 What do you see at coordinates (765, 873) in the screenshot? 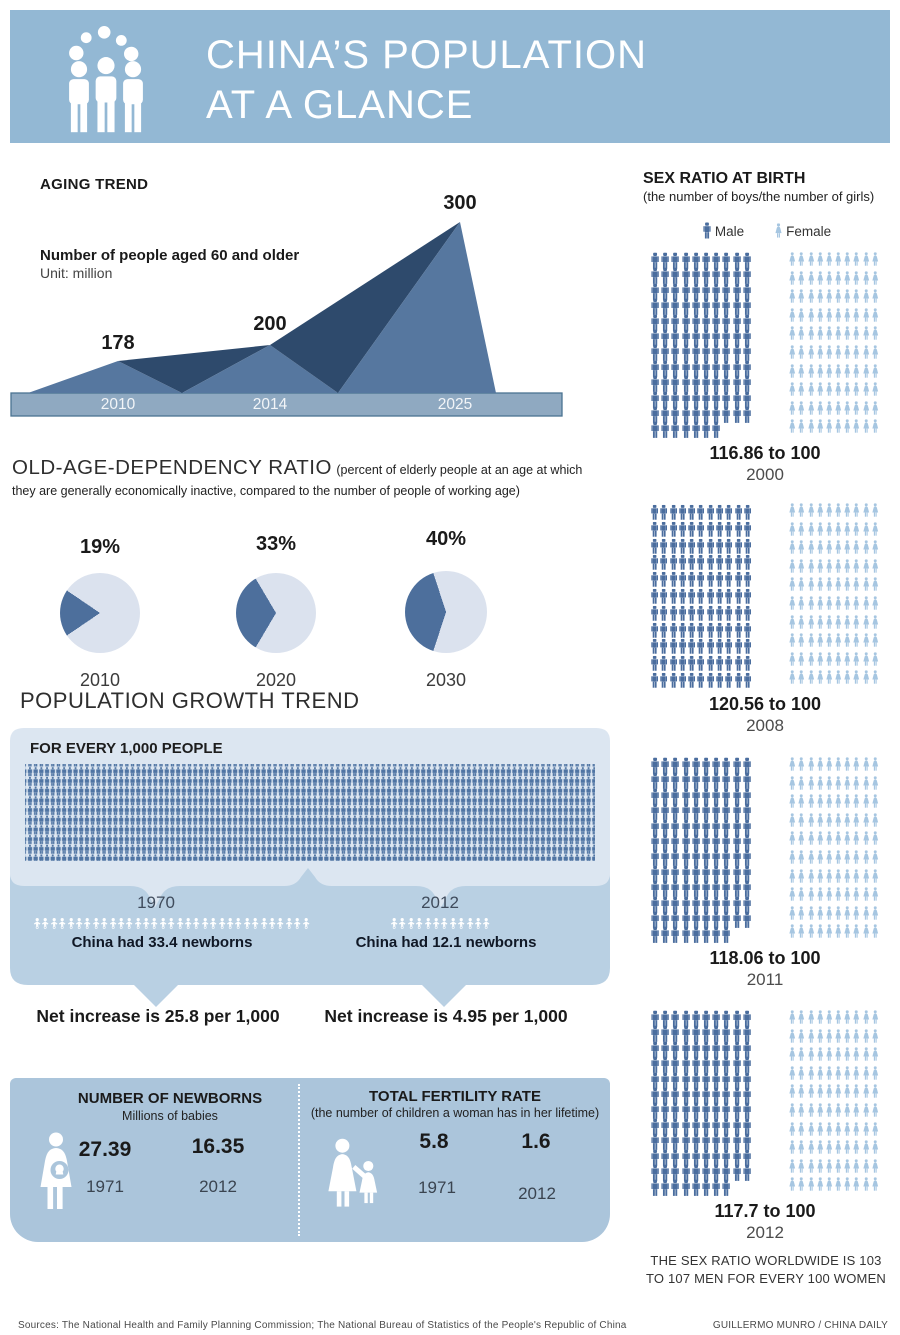
I see `sex-ratio-group-2011: 118.06 to 100 2011` at bounding box center [765, 873].